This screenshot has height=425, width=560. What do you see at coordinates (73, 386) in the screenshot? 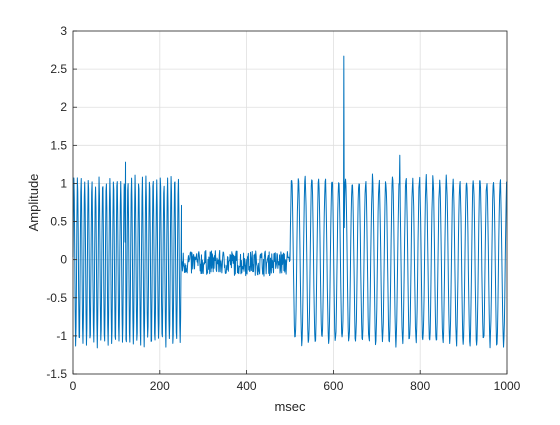
I see `x-tick-label: 0` at bounding box center [73, 386].